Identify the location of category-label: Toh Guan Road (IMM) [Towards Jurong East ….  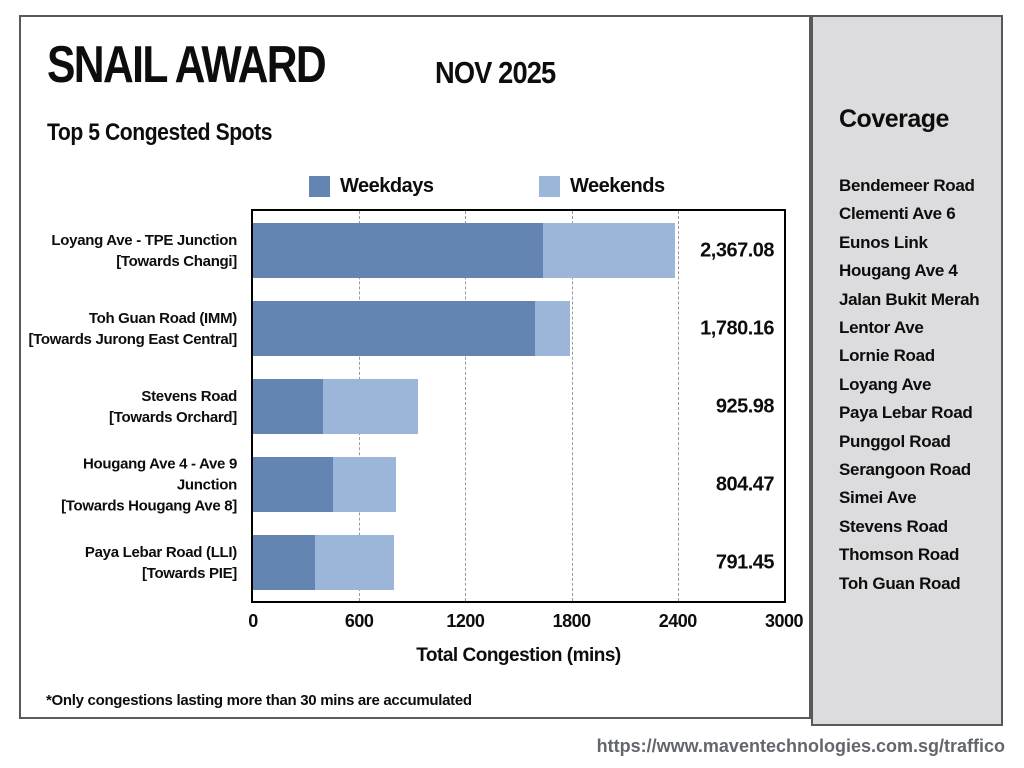
(132, 328).